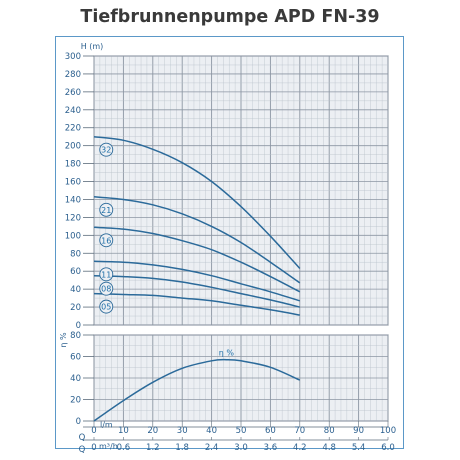  I want to click on x-tick-label-m3h: 3.6, so click(271, 448).